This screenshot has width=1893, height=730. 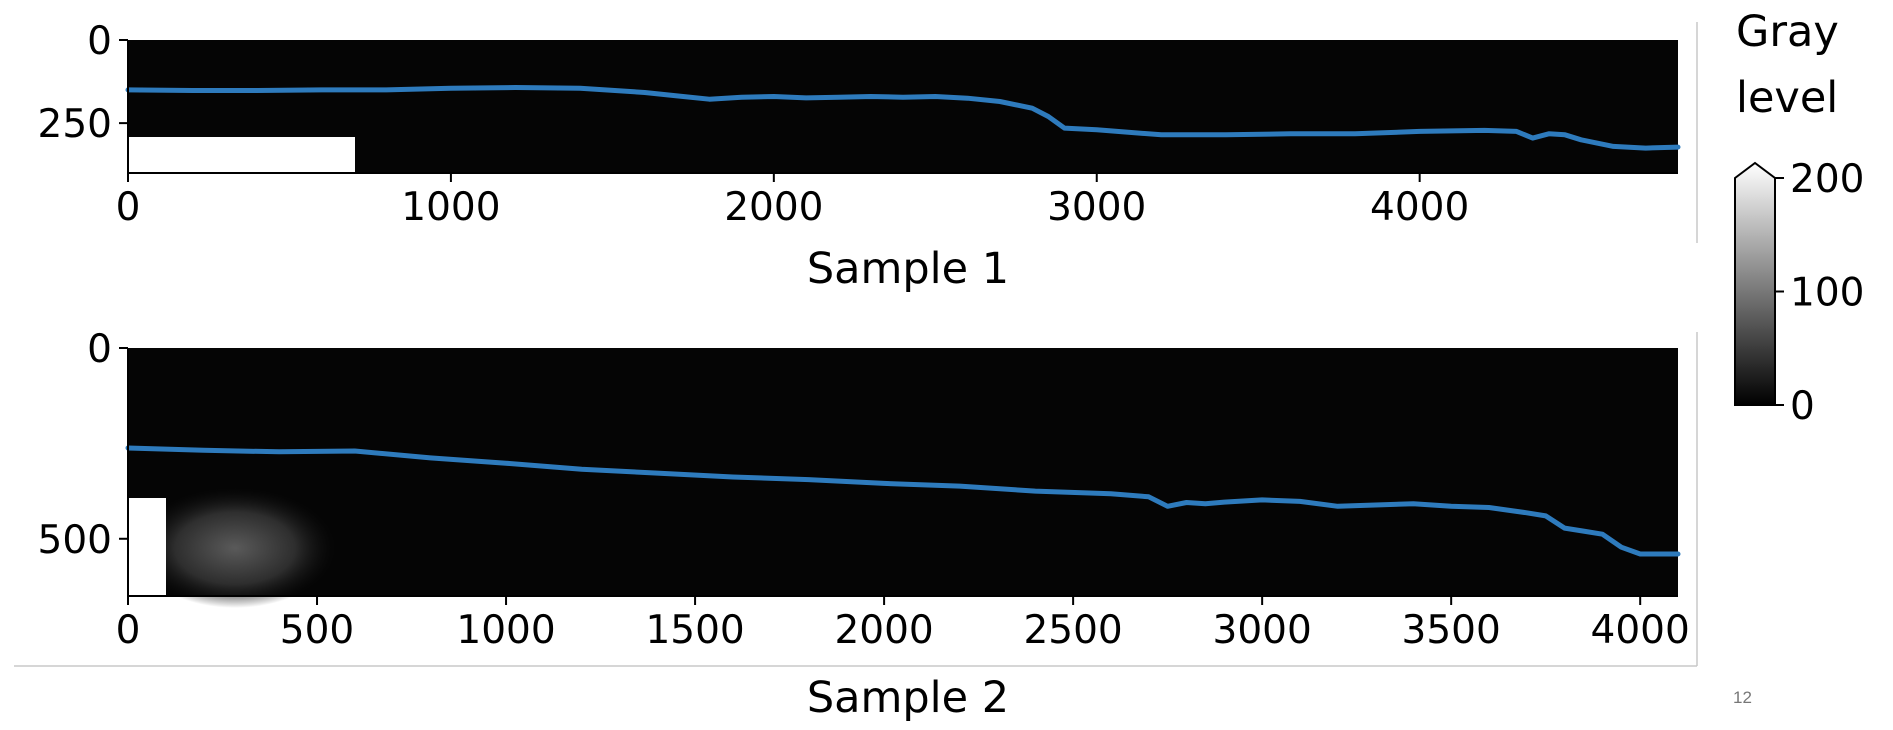 What do you see at coordinates (694, 630) in the screenshot?
I see `x-tick-label: 1500` at bounding box center [694, 630].